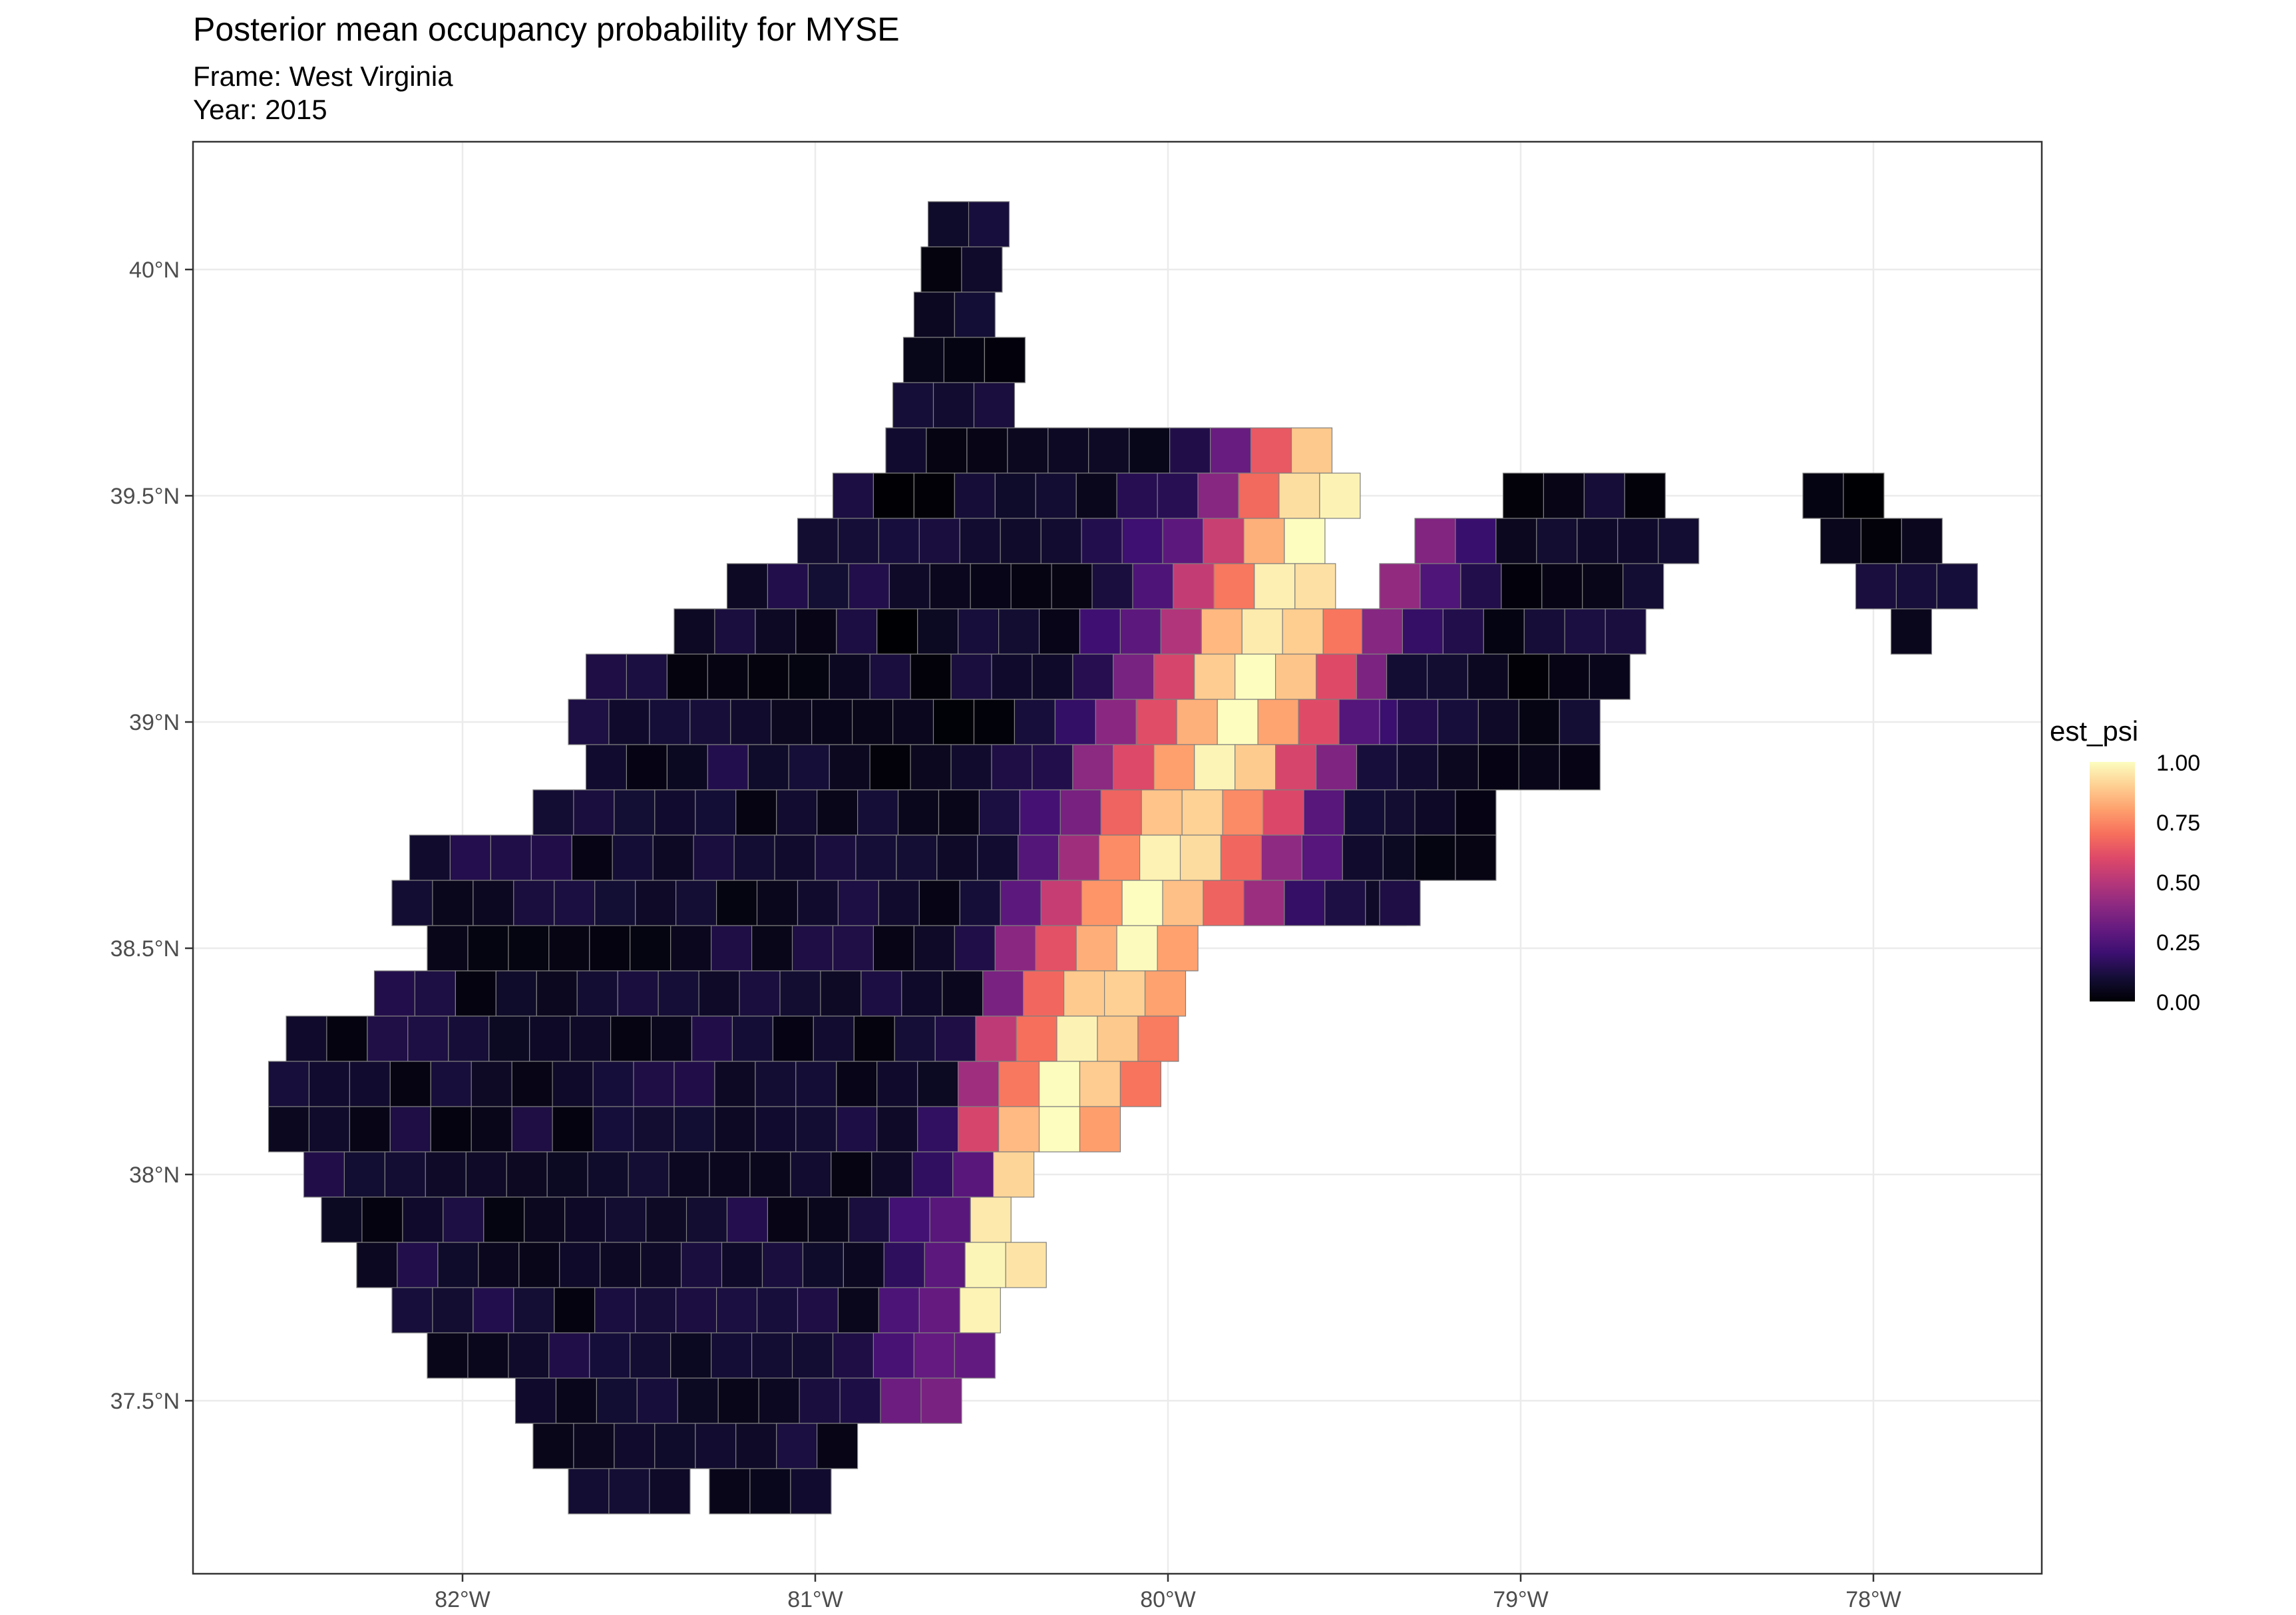 This screenshot has width=2296, height=1615. Describe the element at coordinates (260, 109) in the screenshot. I see `plot-subtitle-year: Year: 2015` at that location.